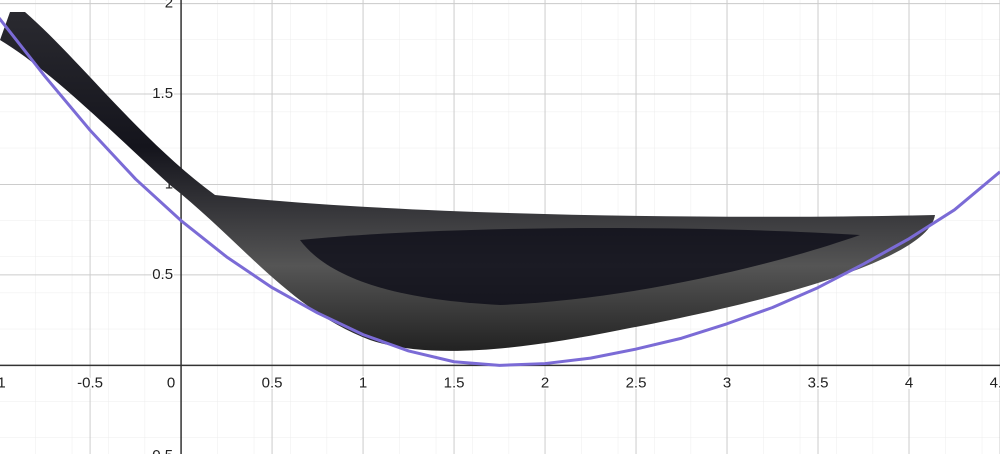 This screenshot has height=454, width=1000. Describe the element at coordinates (363, 382) in the screenshot. I see `x-tick-label: 1` at that location.